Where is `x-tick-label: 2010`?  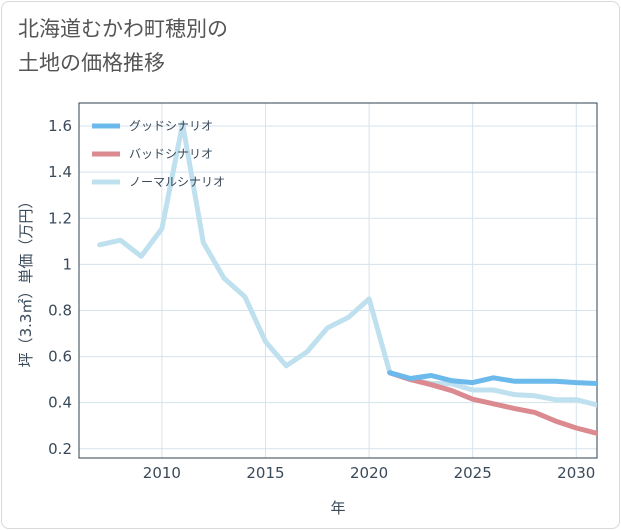
x-tick-label: 2010 is located at coordinates (162, 473).